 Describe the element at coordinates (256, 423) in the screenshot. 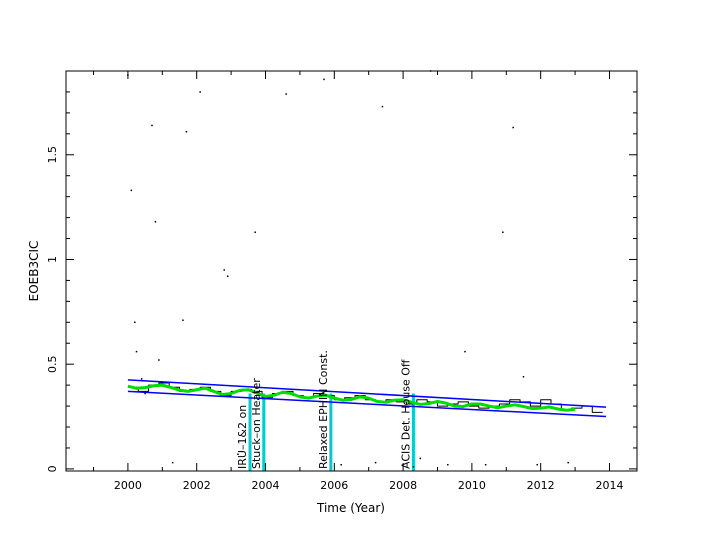

I see `event-marker-label: Stuck–on Heater` at that location.